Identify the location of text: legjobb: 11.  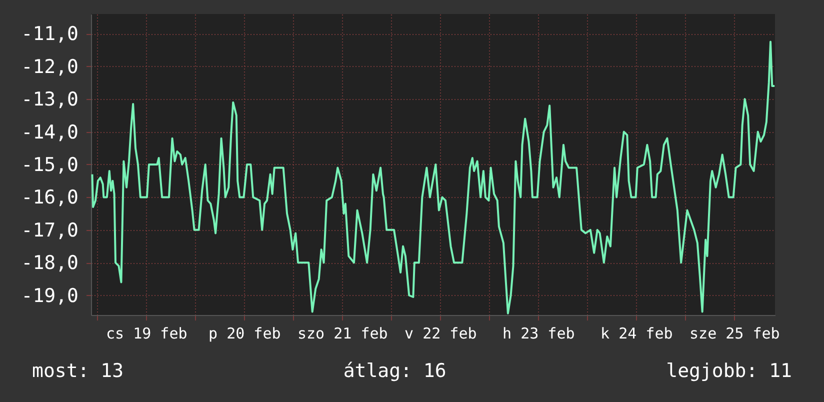
(729, 371).